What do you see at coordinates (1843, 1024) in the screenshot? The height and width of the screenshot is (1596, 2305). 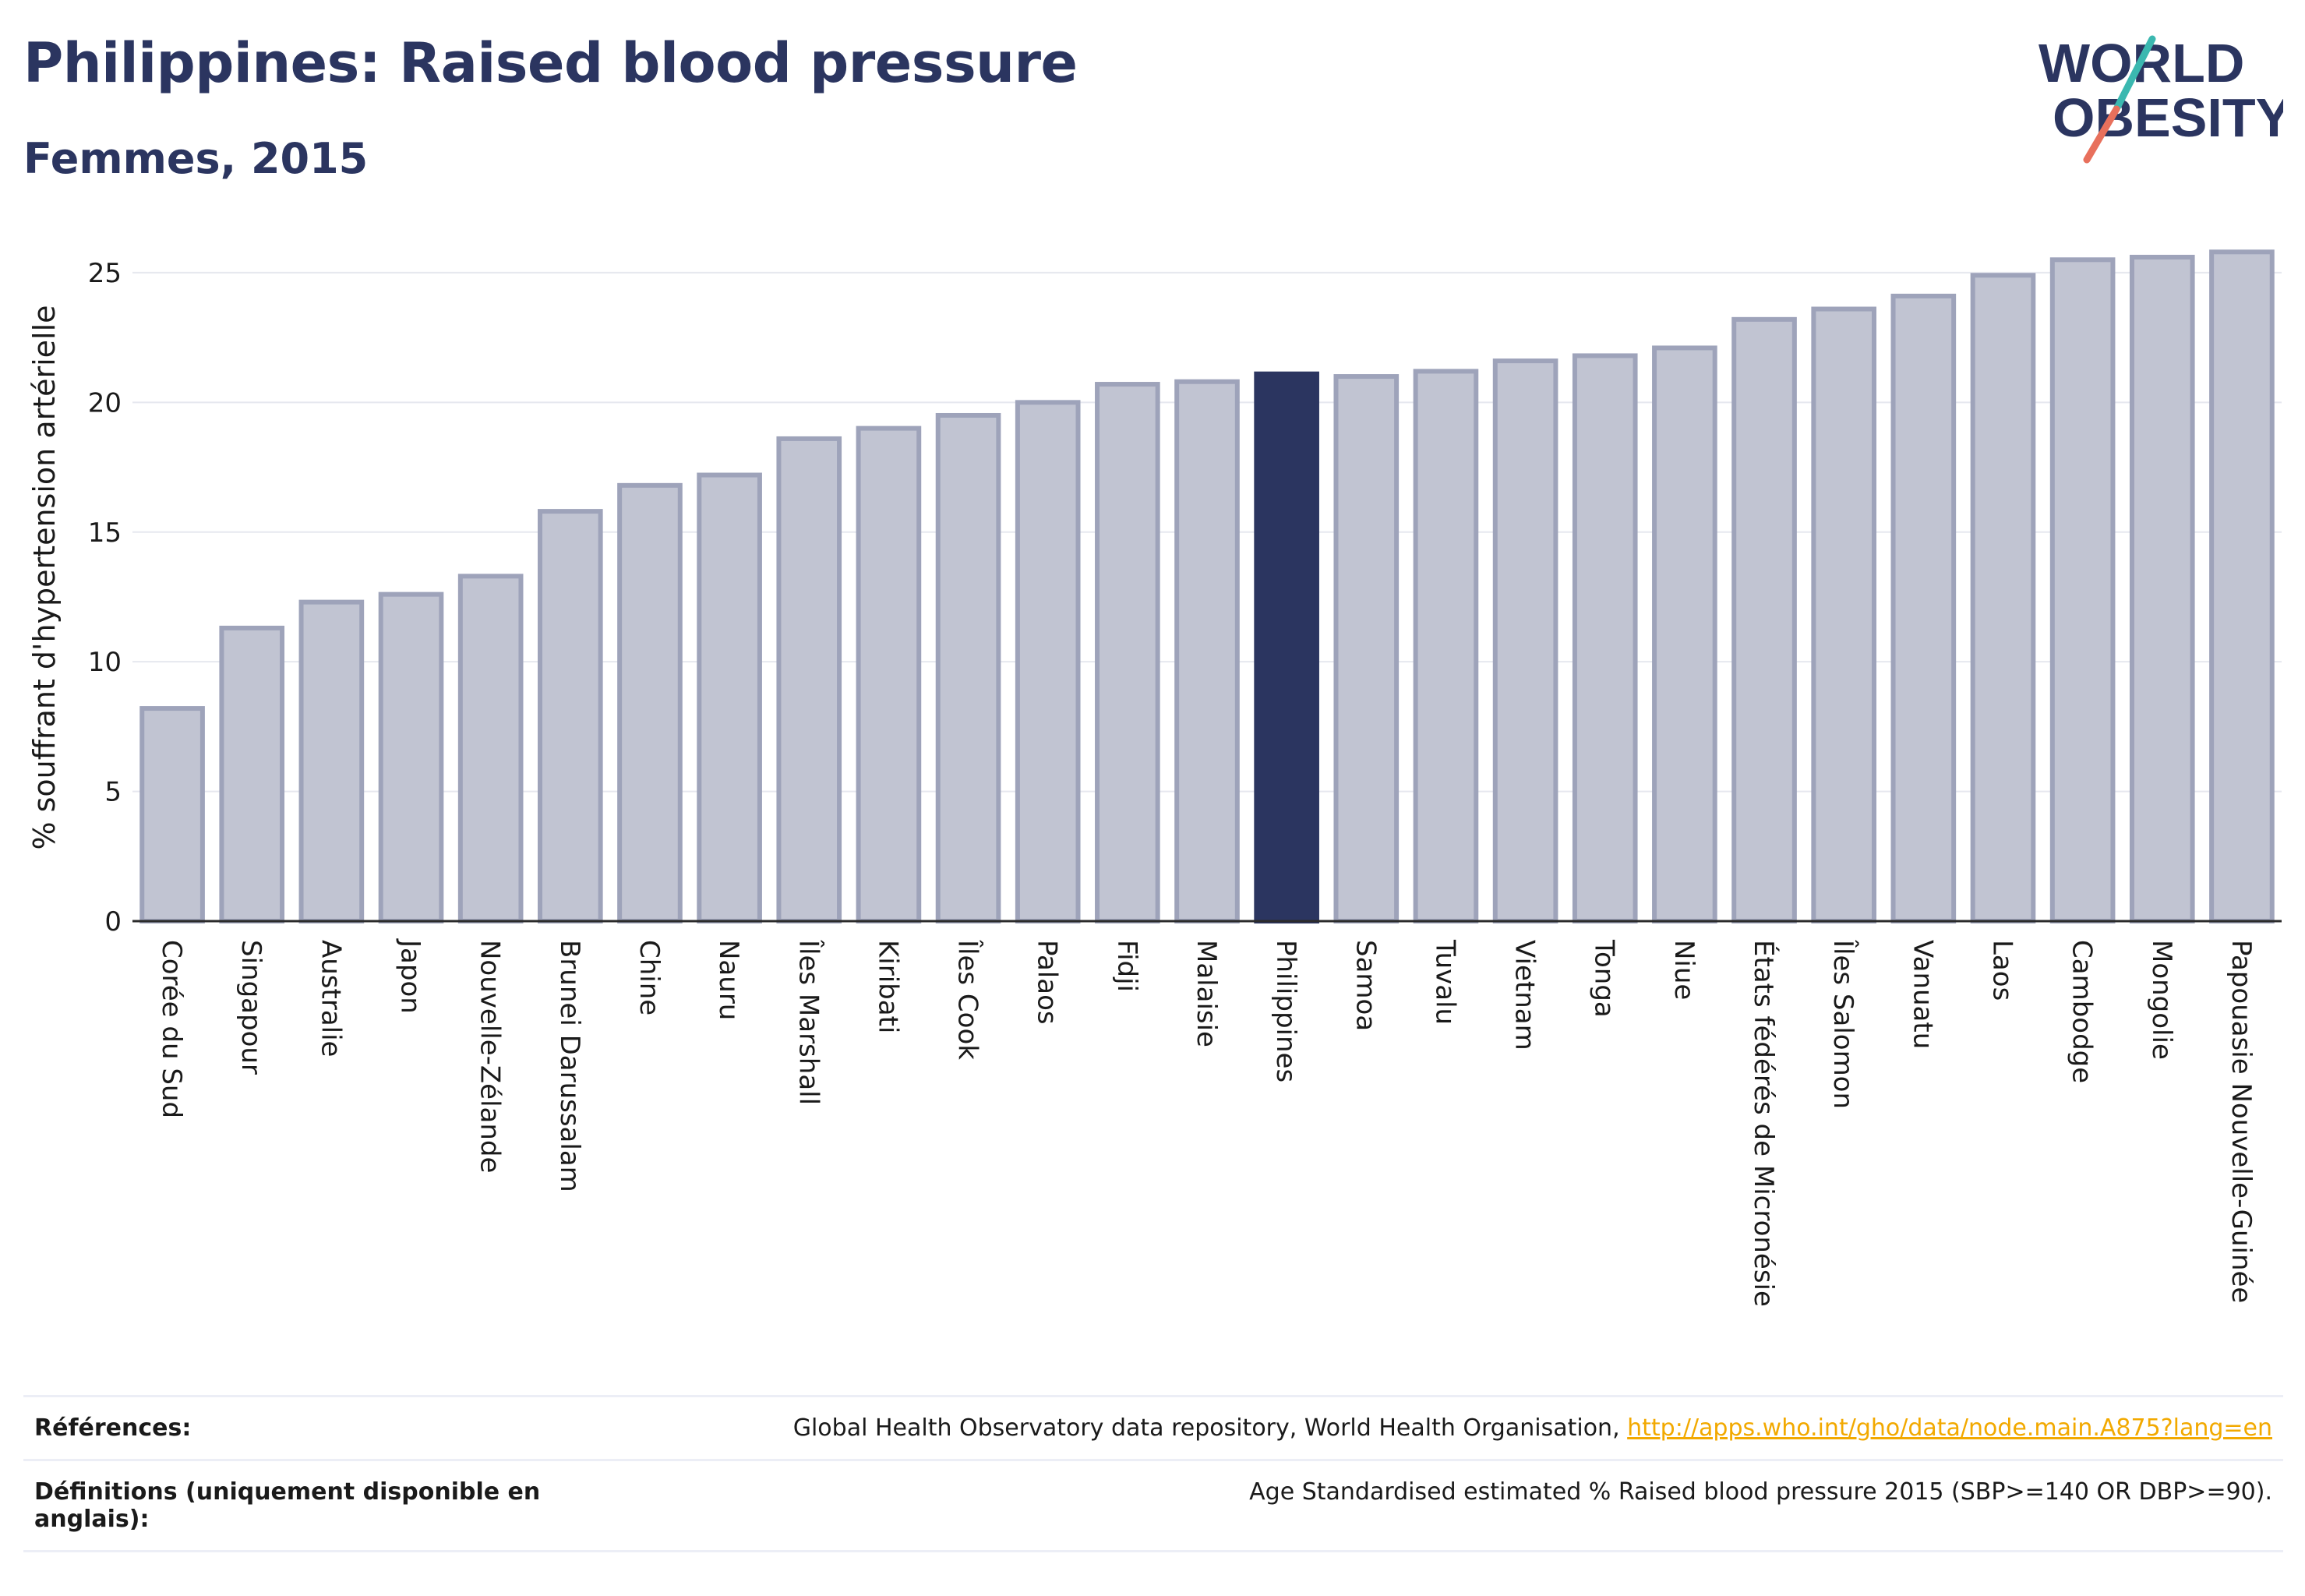 I see `x-tick-label: Îles Salomon` at bounding box center [1843, 1024].